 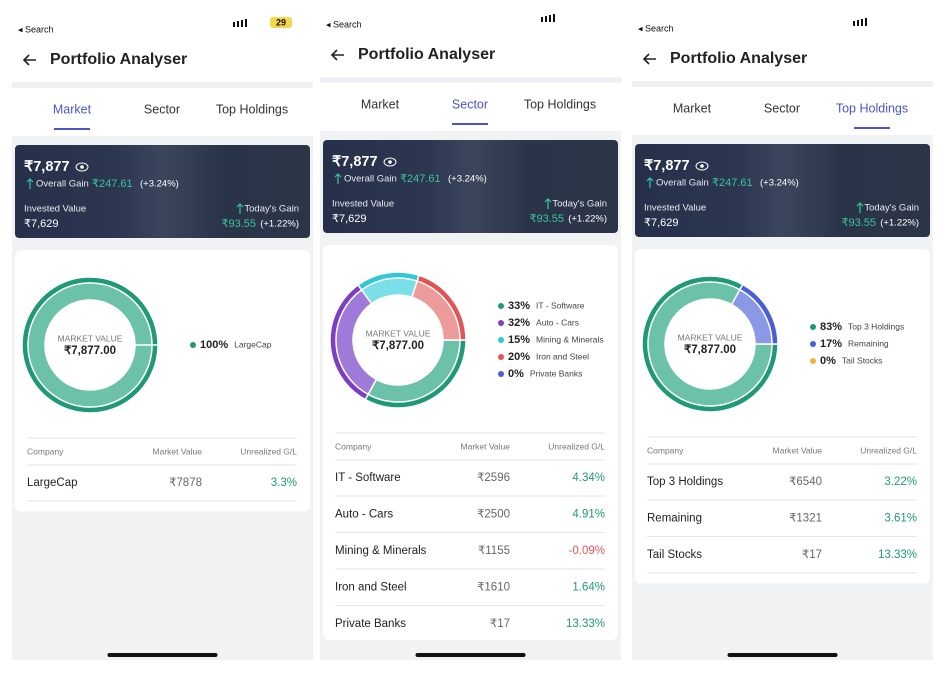 What do you see at coordinates (674, 519) in the screenshot?
I see `row-company: Remaining` at bounding box center [674, 519].